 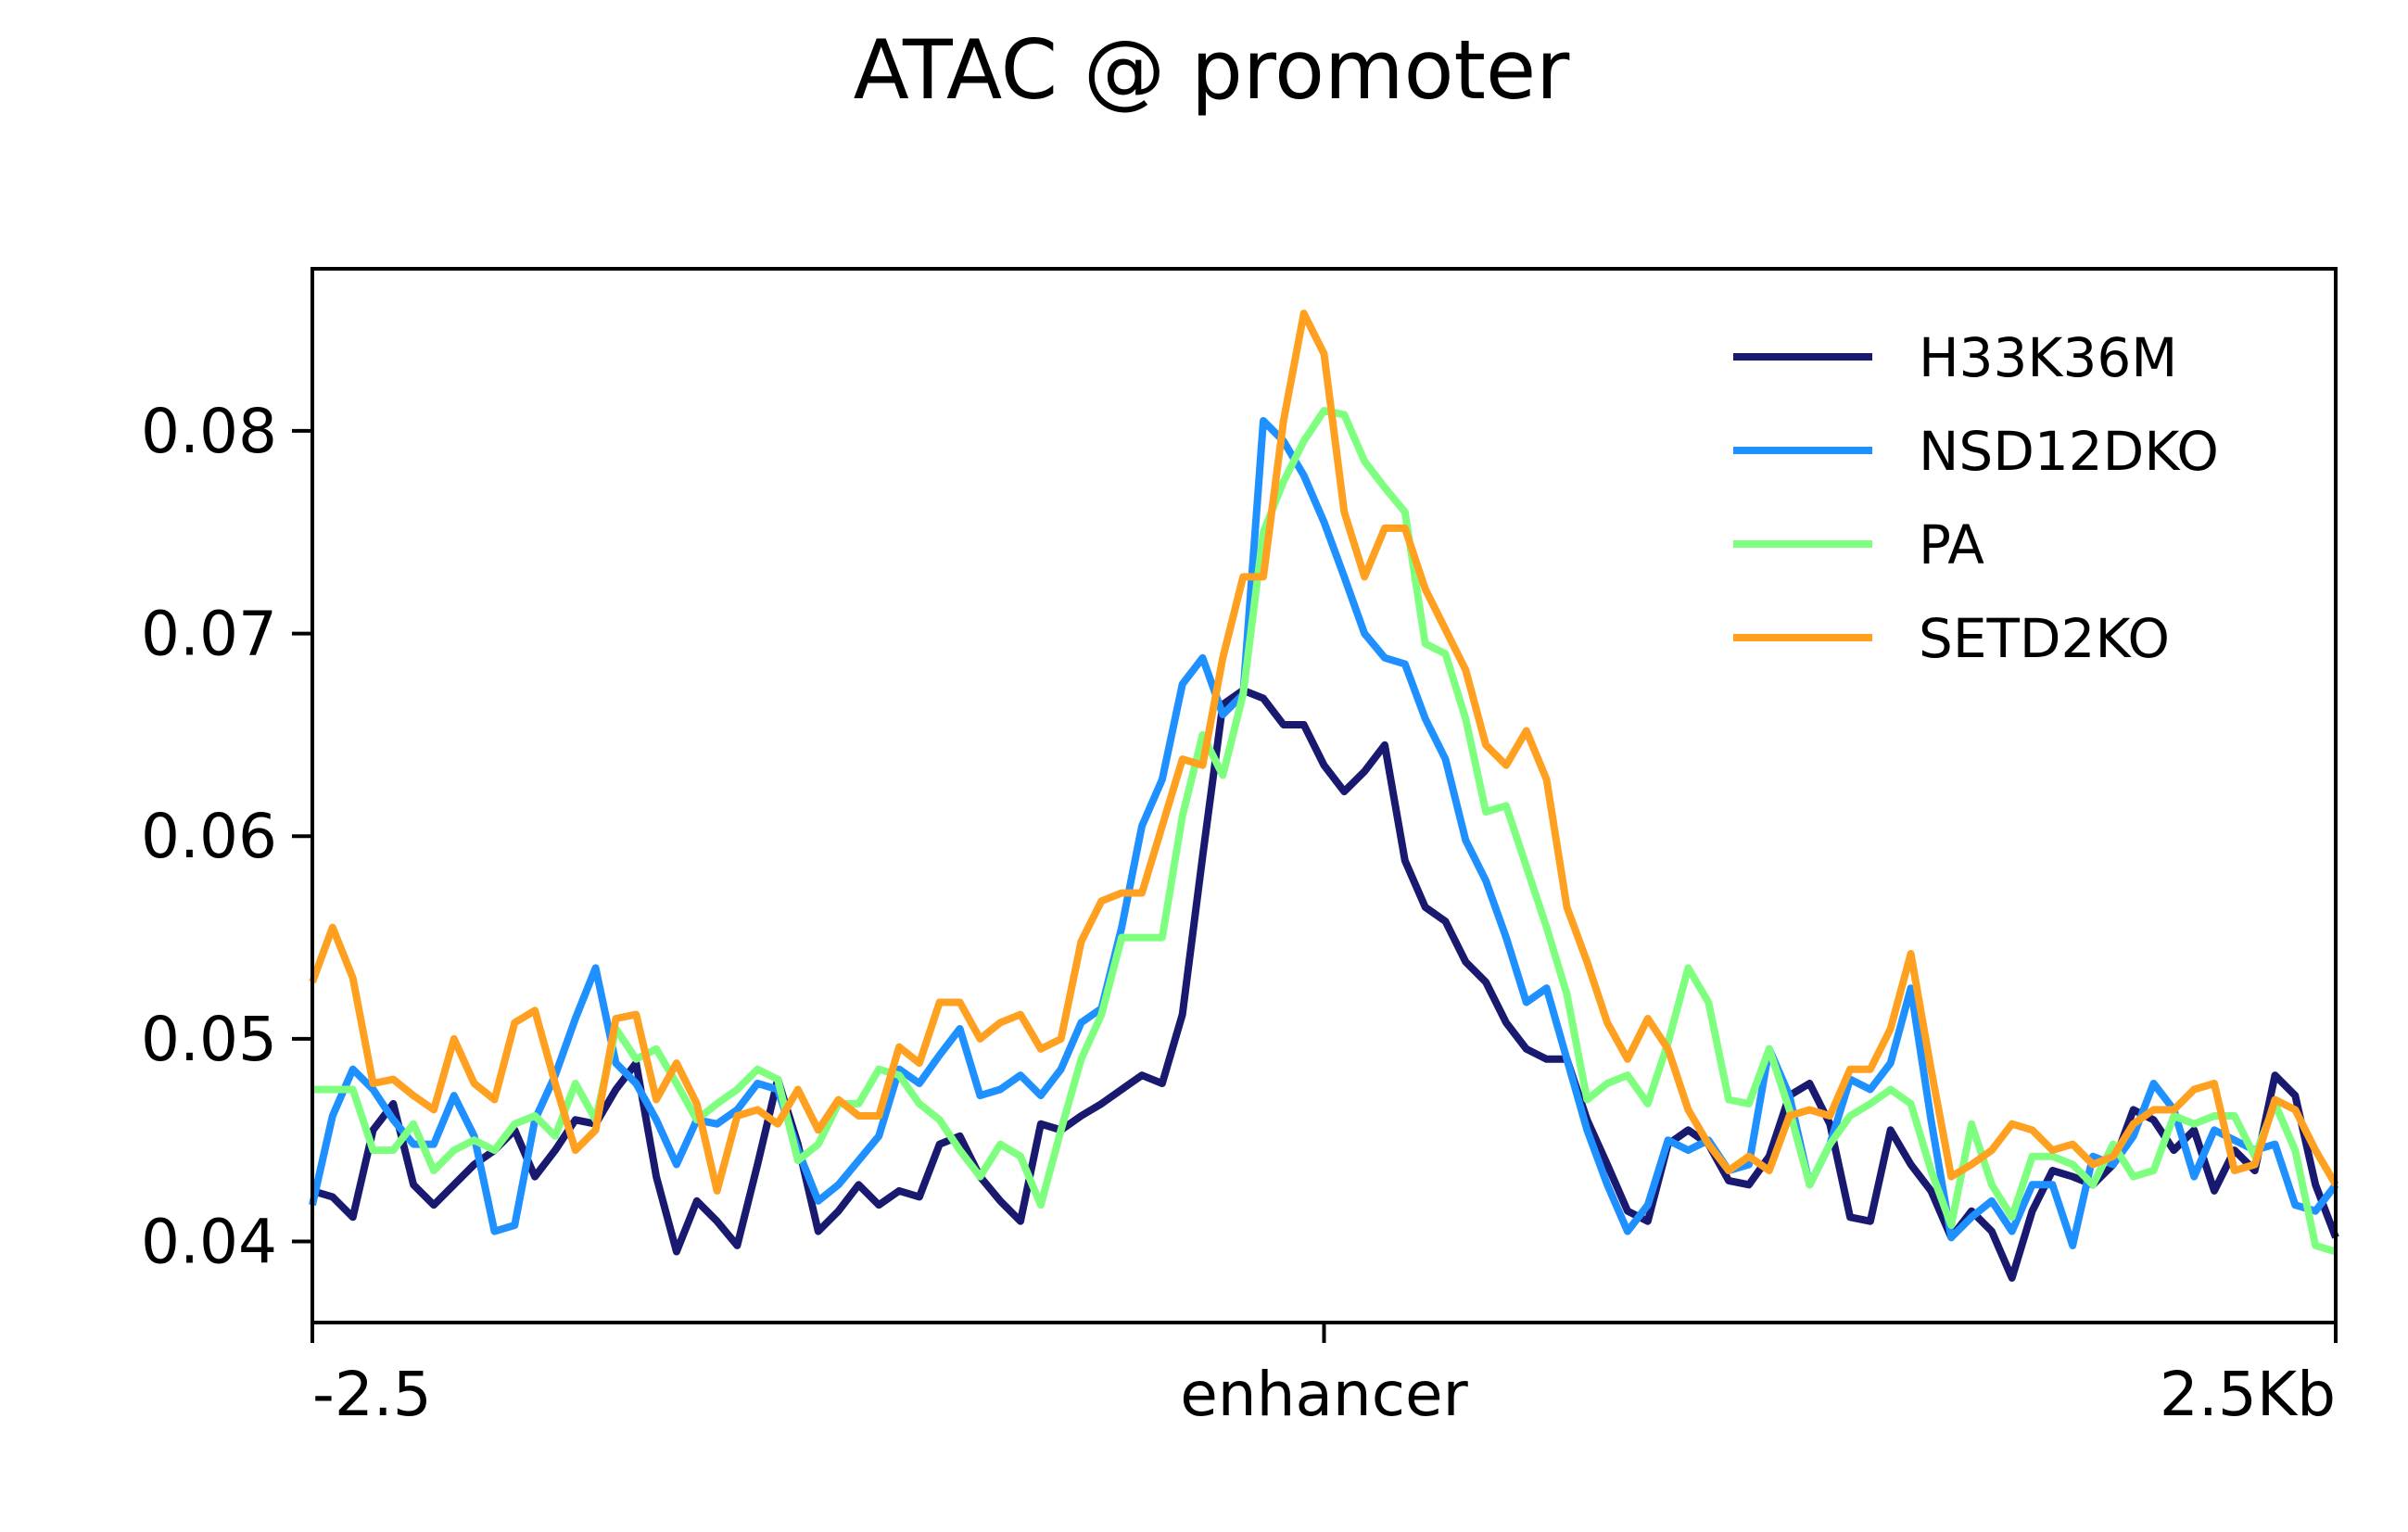 What do you see at coordinates (209, 634) in the screenshot?
I see `y-tick-label: 0.07` at bounding box center [209, 634].